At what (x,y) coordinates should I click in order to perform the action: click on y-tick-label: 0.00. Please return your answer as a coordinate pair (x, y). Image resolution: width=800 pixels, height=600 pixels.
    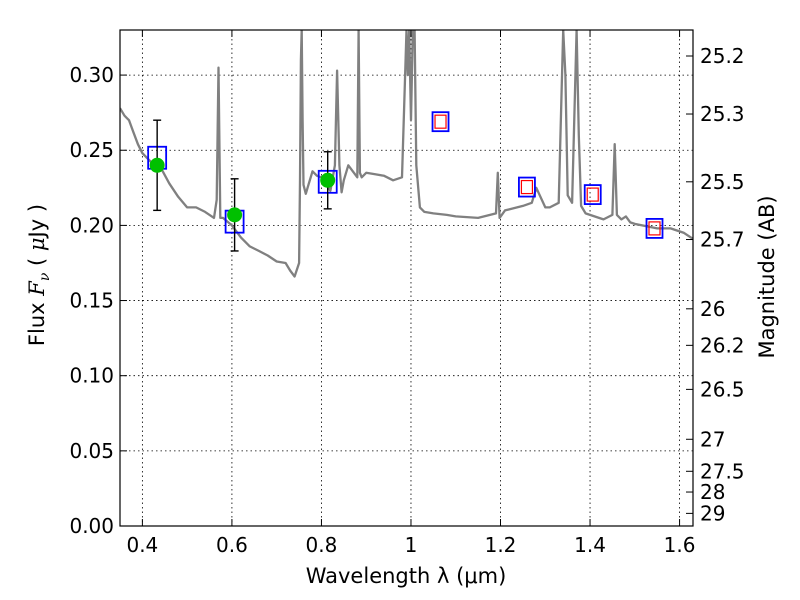
    Looking at the image, I should click on (91, 526).